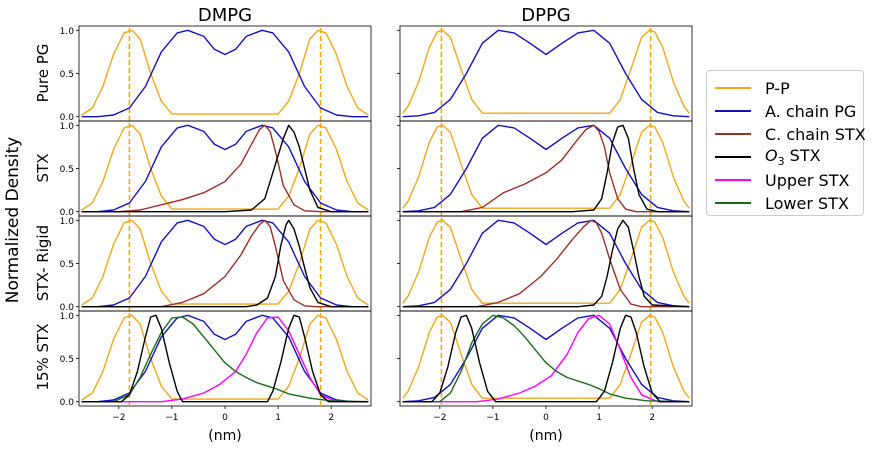  I want to click on legend-label-c-chain-stx: C. chain STX, so click(815, 134).